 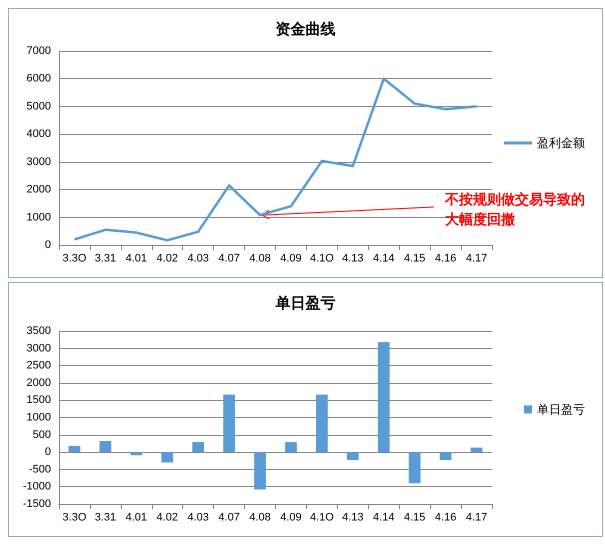 I want to click on y-tick-label: 1500, so click(x=38, y=400).